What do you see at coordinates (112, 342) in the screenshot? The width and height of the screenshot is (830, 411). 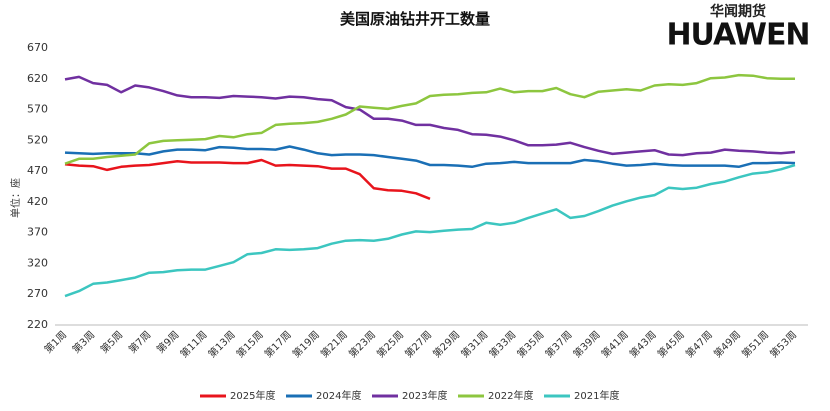 I see `x-tick-label: 第5周` at bounding box center [112, 342].